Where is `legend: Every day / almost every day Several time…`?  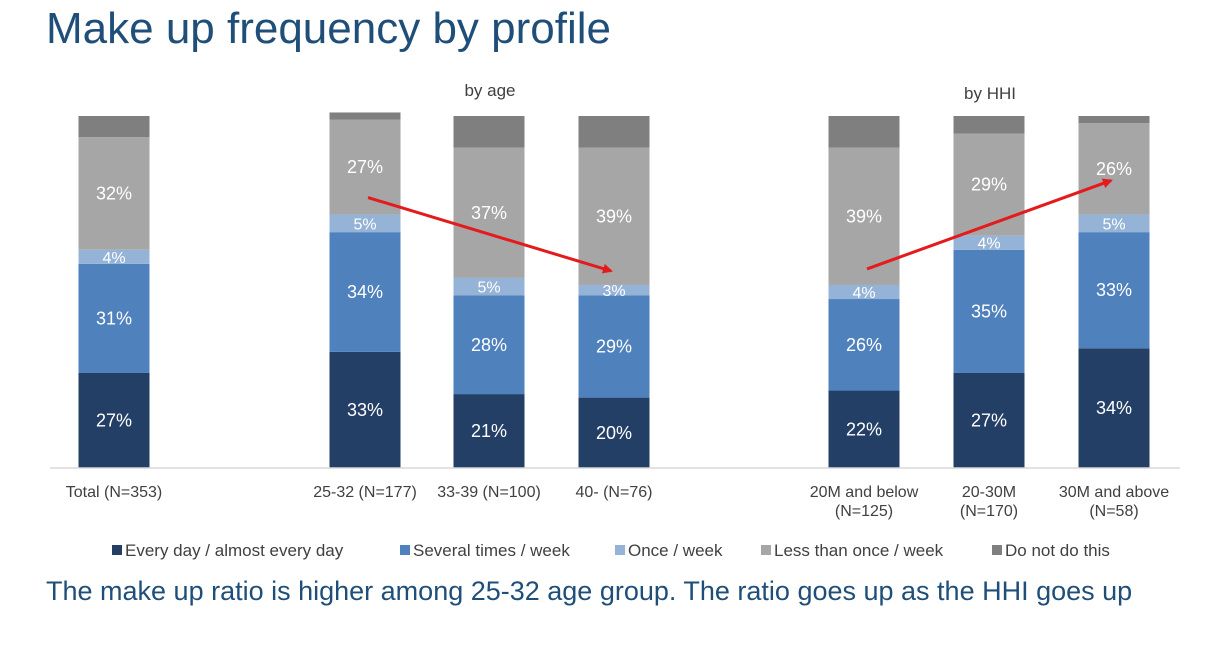 legend: Every day / almost every day Several time… is located at coordinates (611, 550).